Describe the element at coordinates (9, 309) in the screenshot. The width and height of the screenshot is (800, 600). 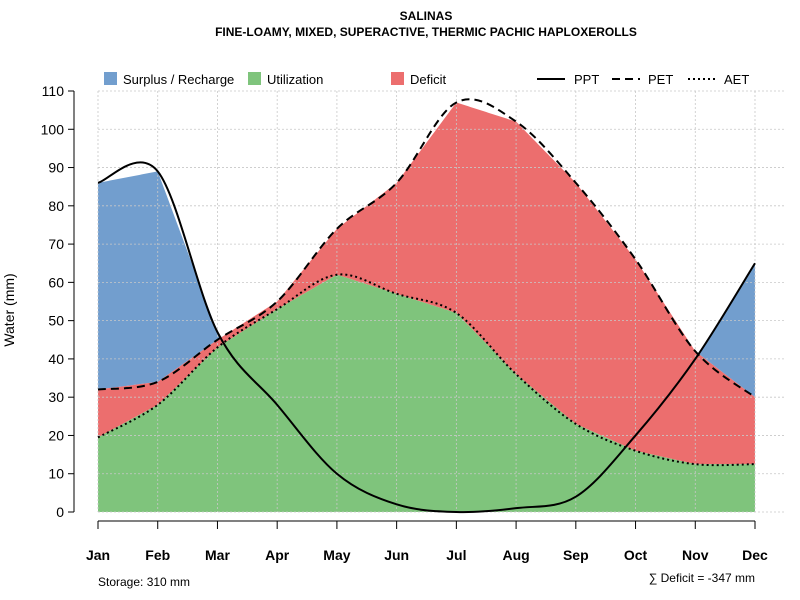
I see `y-axis-label: Water (mm)` at that location.